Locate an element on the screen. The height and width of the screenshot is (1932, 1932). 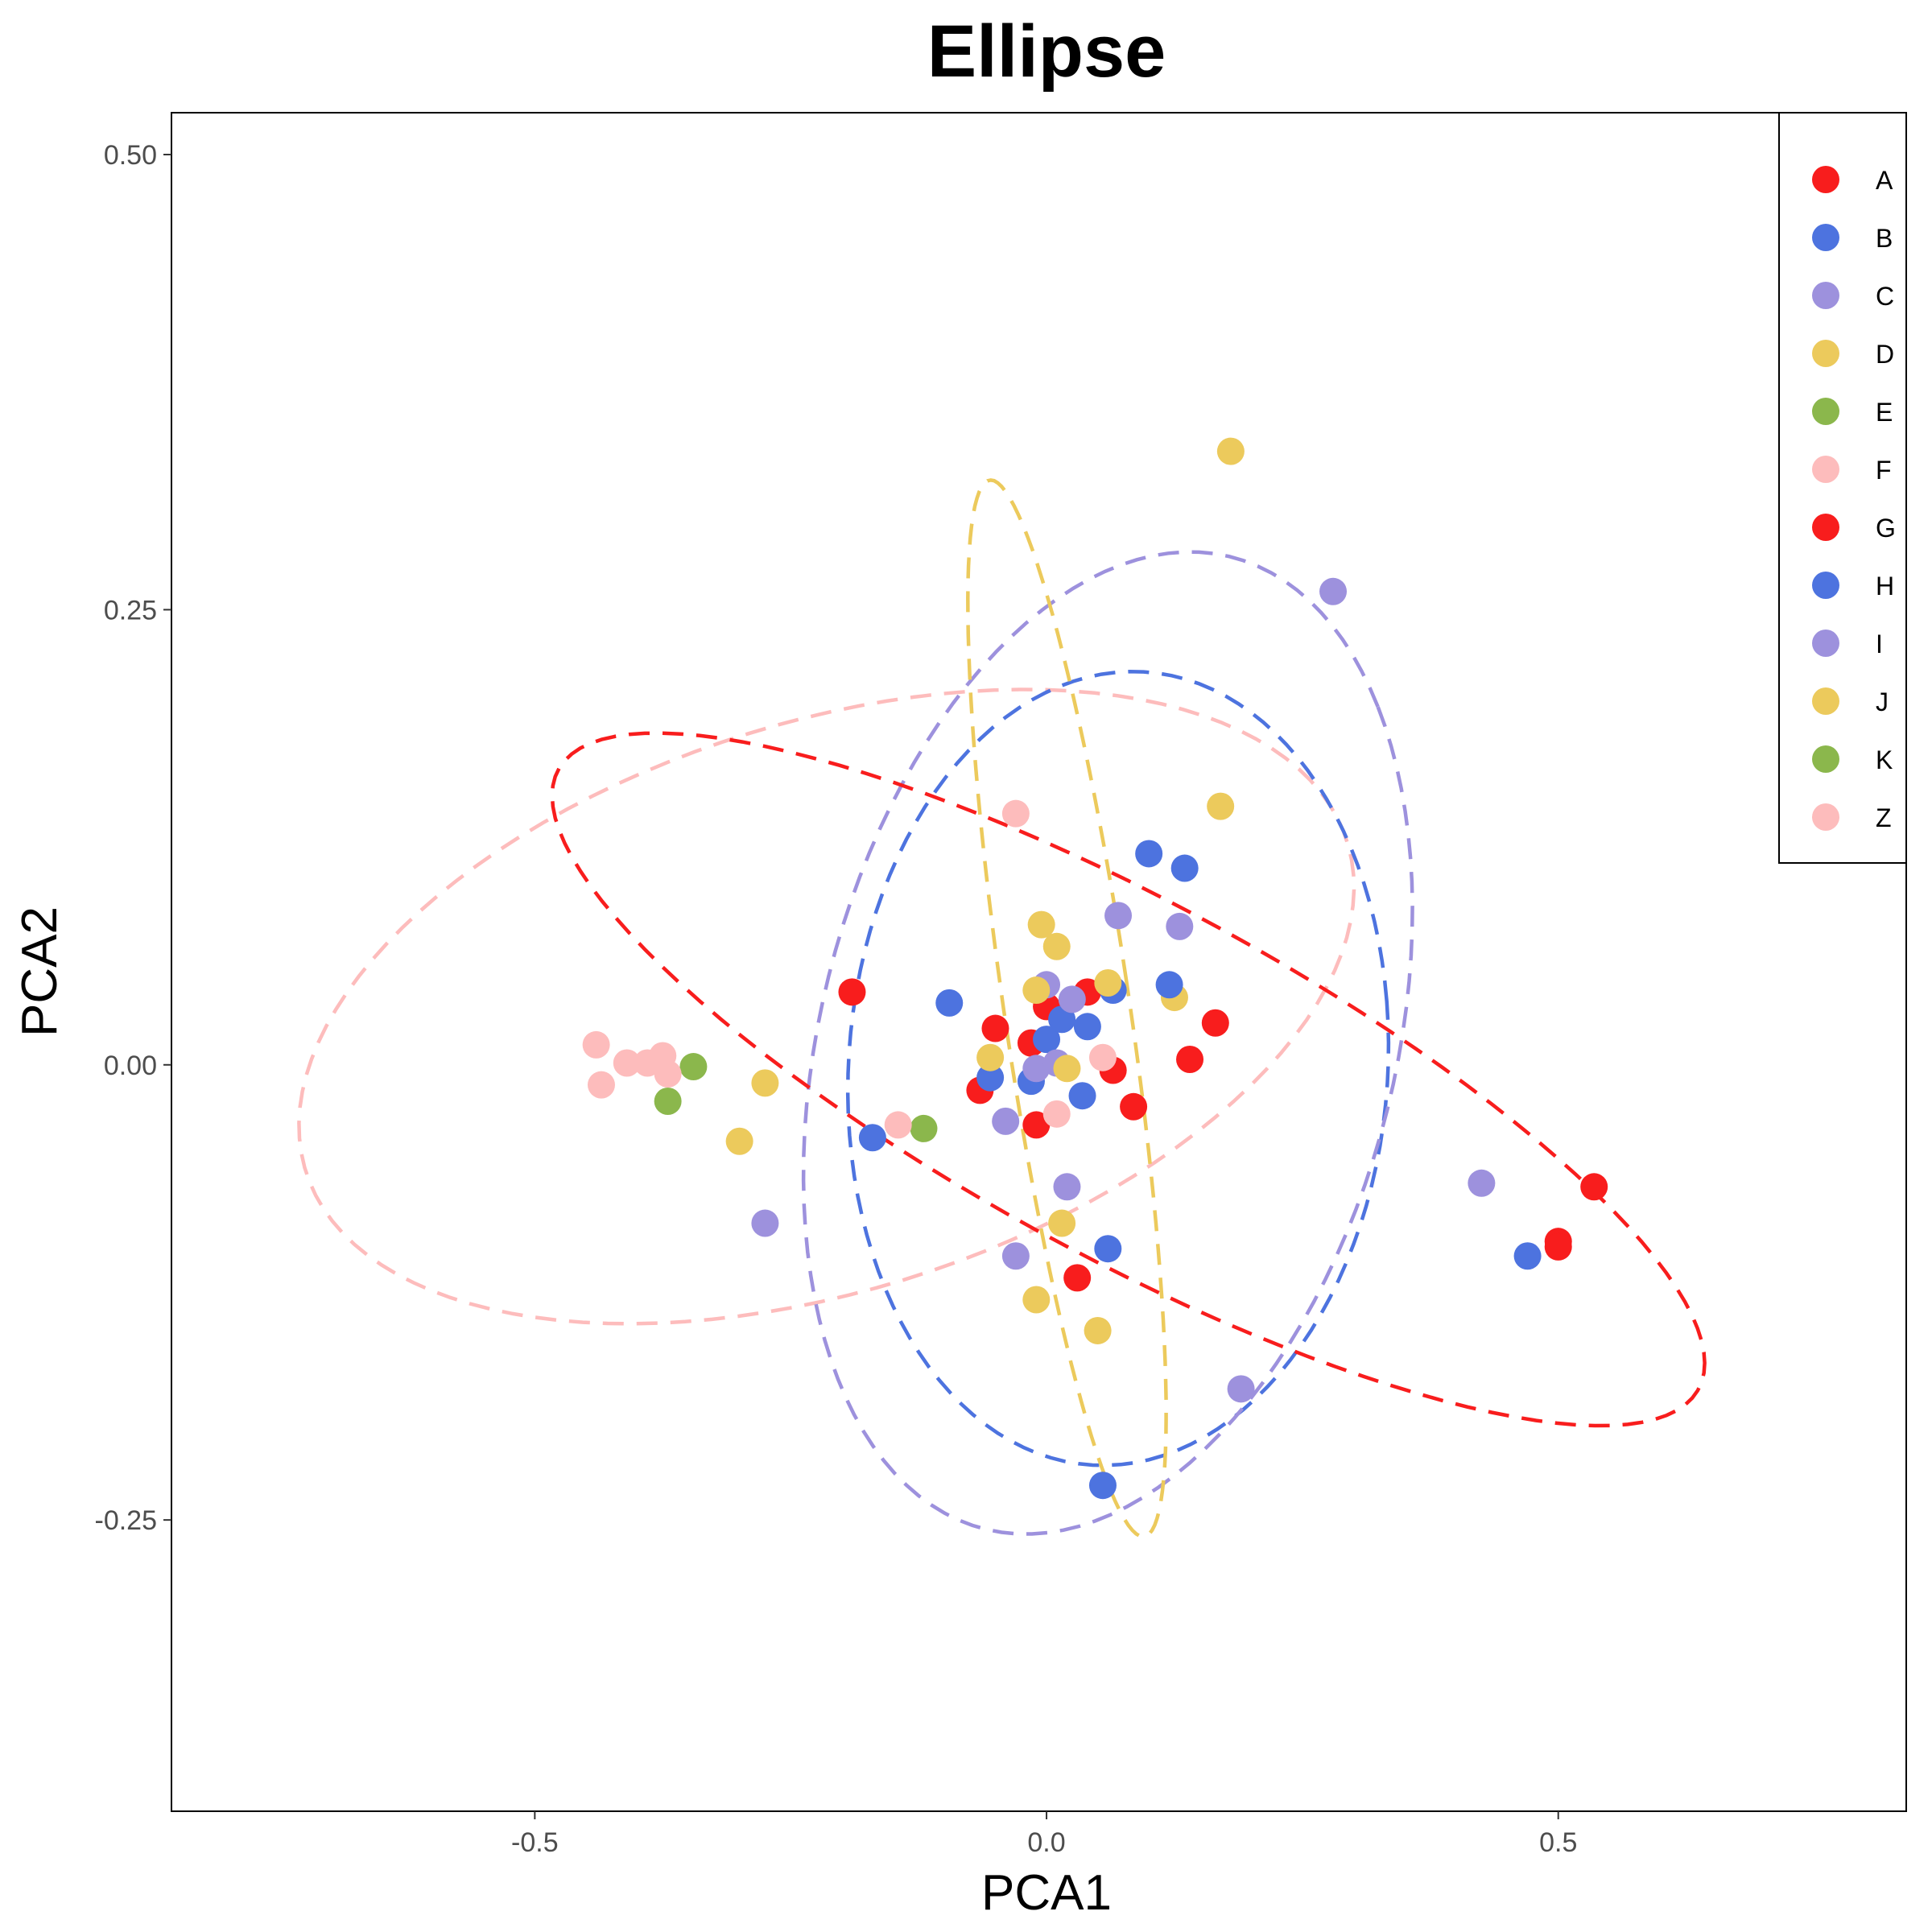
legend-key-b is located at coordinates (1825, 237).